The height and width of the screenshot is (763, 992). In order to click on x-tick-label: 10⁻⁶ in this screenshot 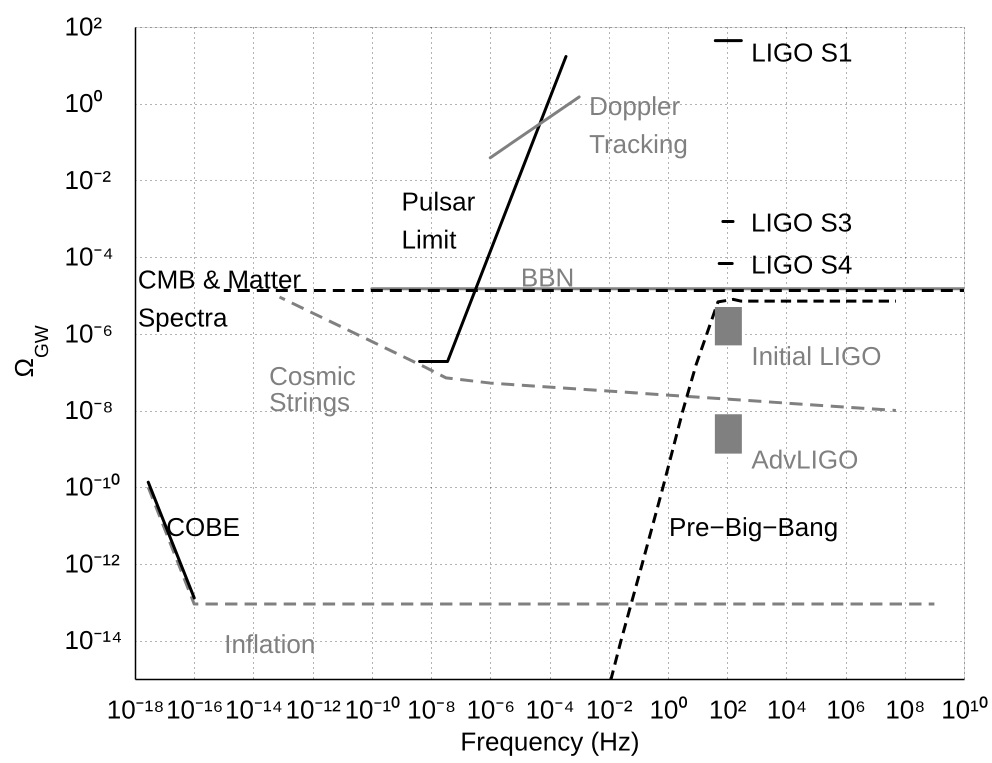, I will do `click(491, 709)`.